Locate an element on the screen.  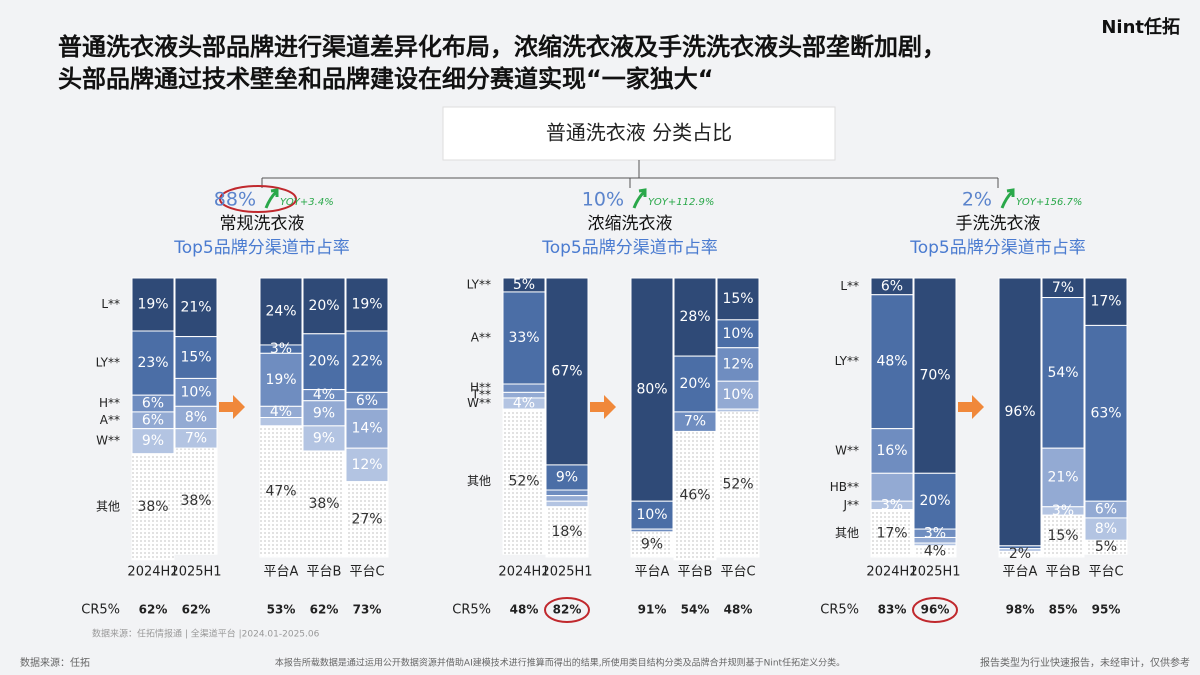
share: 10% is located at coordinates (603, 200).